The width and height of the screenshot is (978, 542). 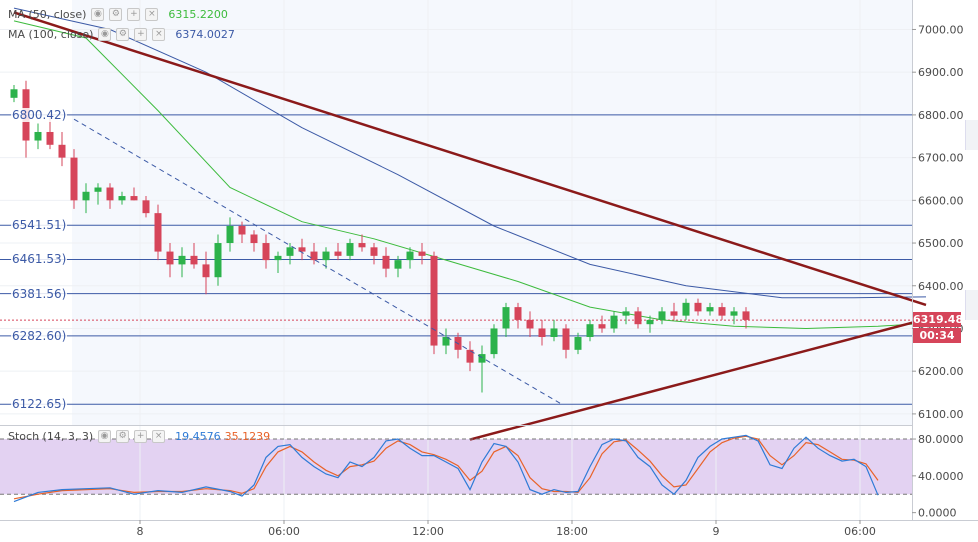 What do you see at coordinates (941, 286) in the screenshot?
I see `price-tick-label: 6400.00` at bounding box center [941, 286].